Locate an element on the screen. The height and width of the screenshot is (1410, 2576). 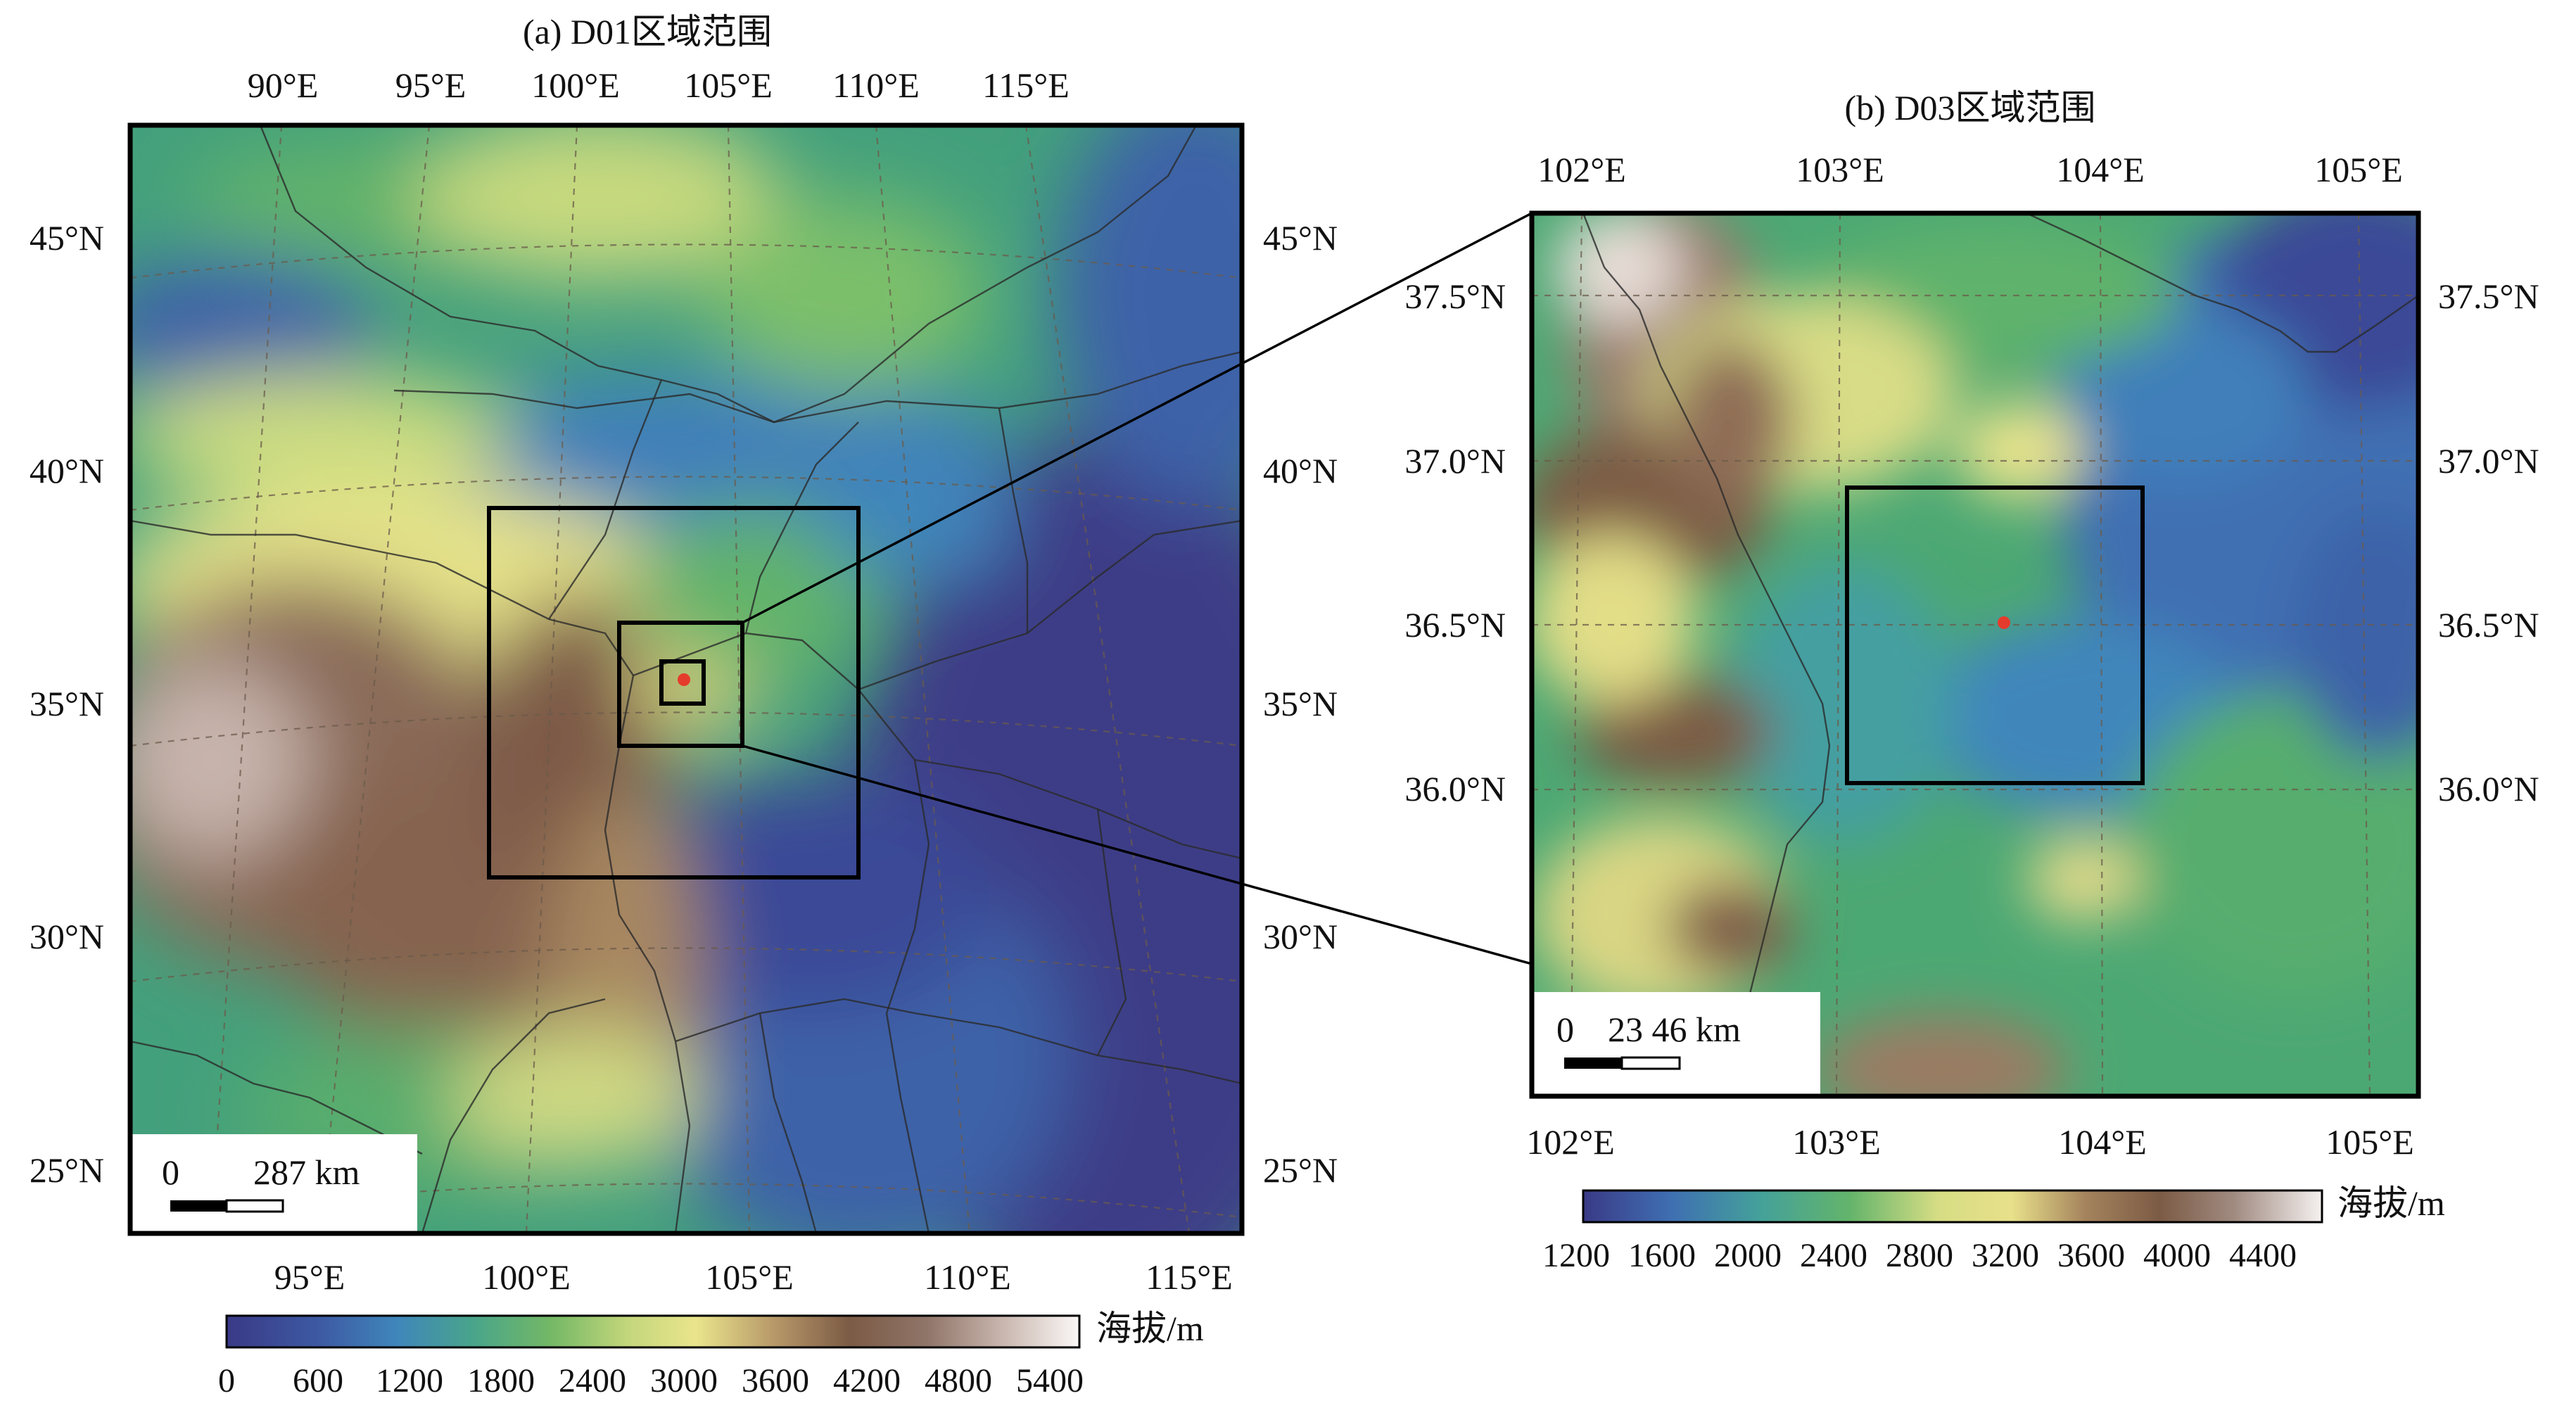
panel-a-top-lon-tick: 110°E is located at coordinates (876, 85).